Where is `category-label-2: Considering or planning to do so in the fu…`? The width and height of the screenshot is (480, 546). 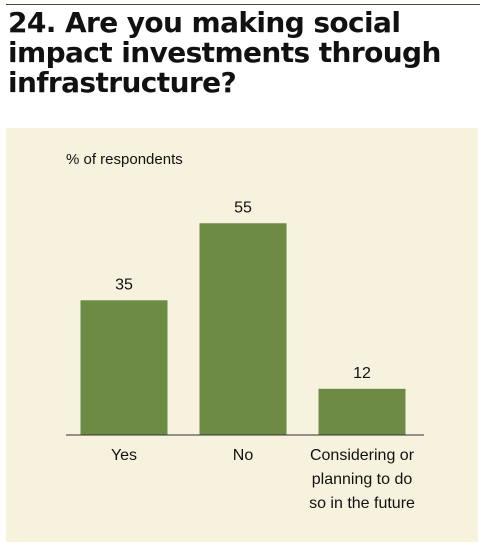
category-label-2: Considering or planning to do so in the fu… is located at coordinates (362, 479).